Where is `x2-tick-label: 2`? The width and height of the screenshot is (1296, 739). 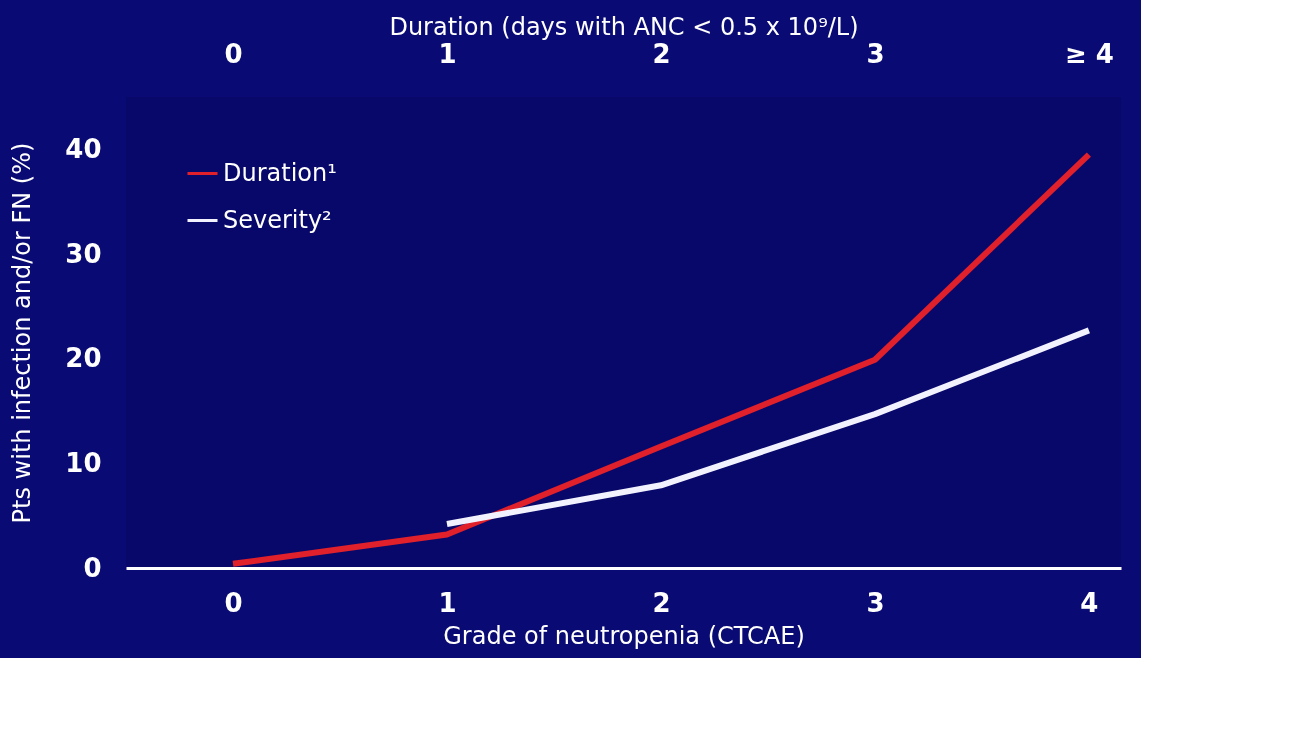
x2-tick-label: 2 is located at coordinates (661, 53).